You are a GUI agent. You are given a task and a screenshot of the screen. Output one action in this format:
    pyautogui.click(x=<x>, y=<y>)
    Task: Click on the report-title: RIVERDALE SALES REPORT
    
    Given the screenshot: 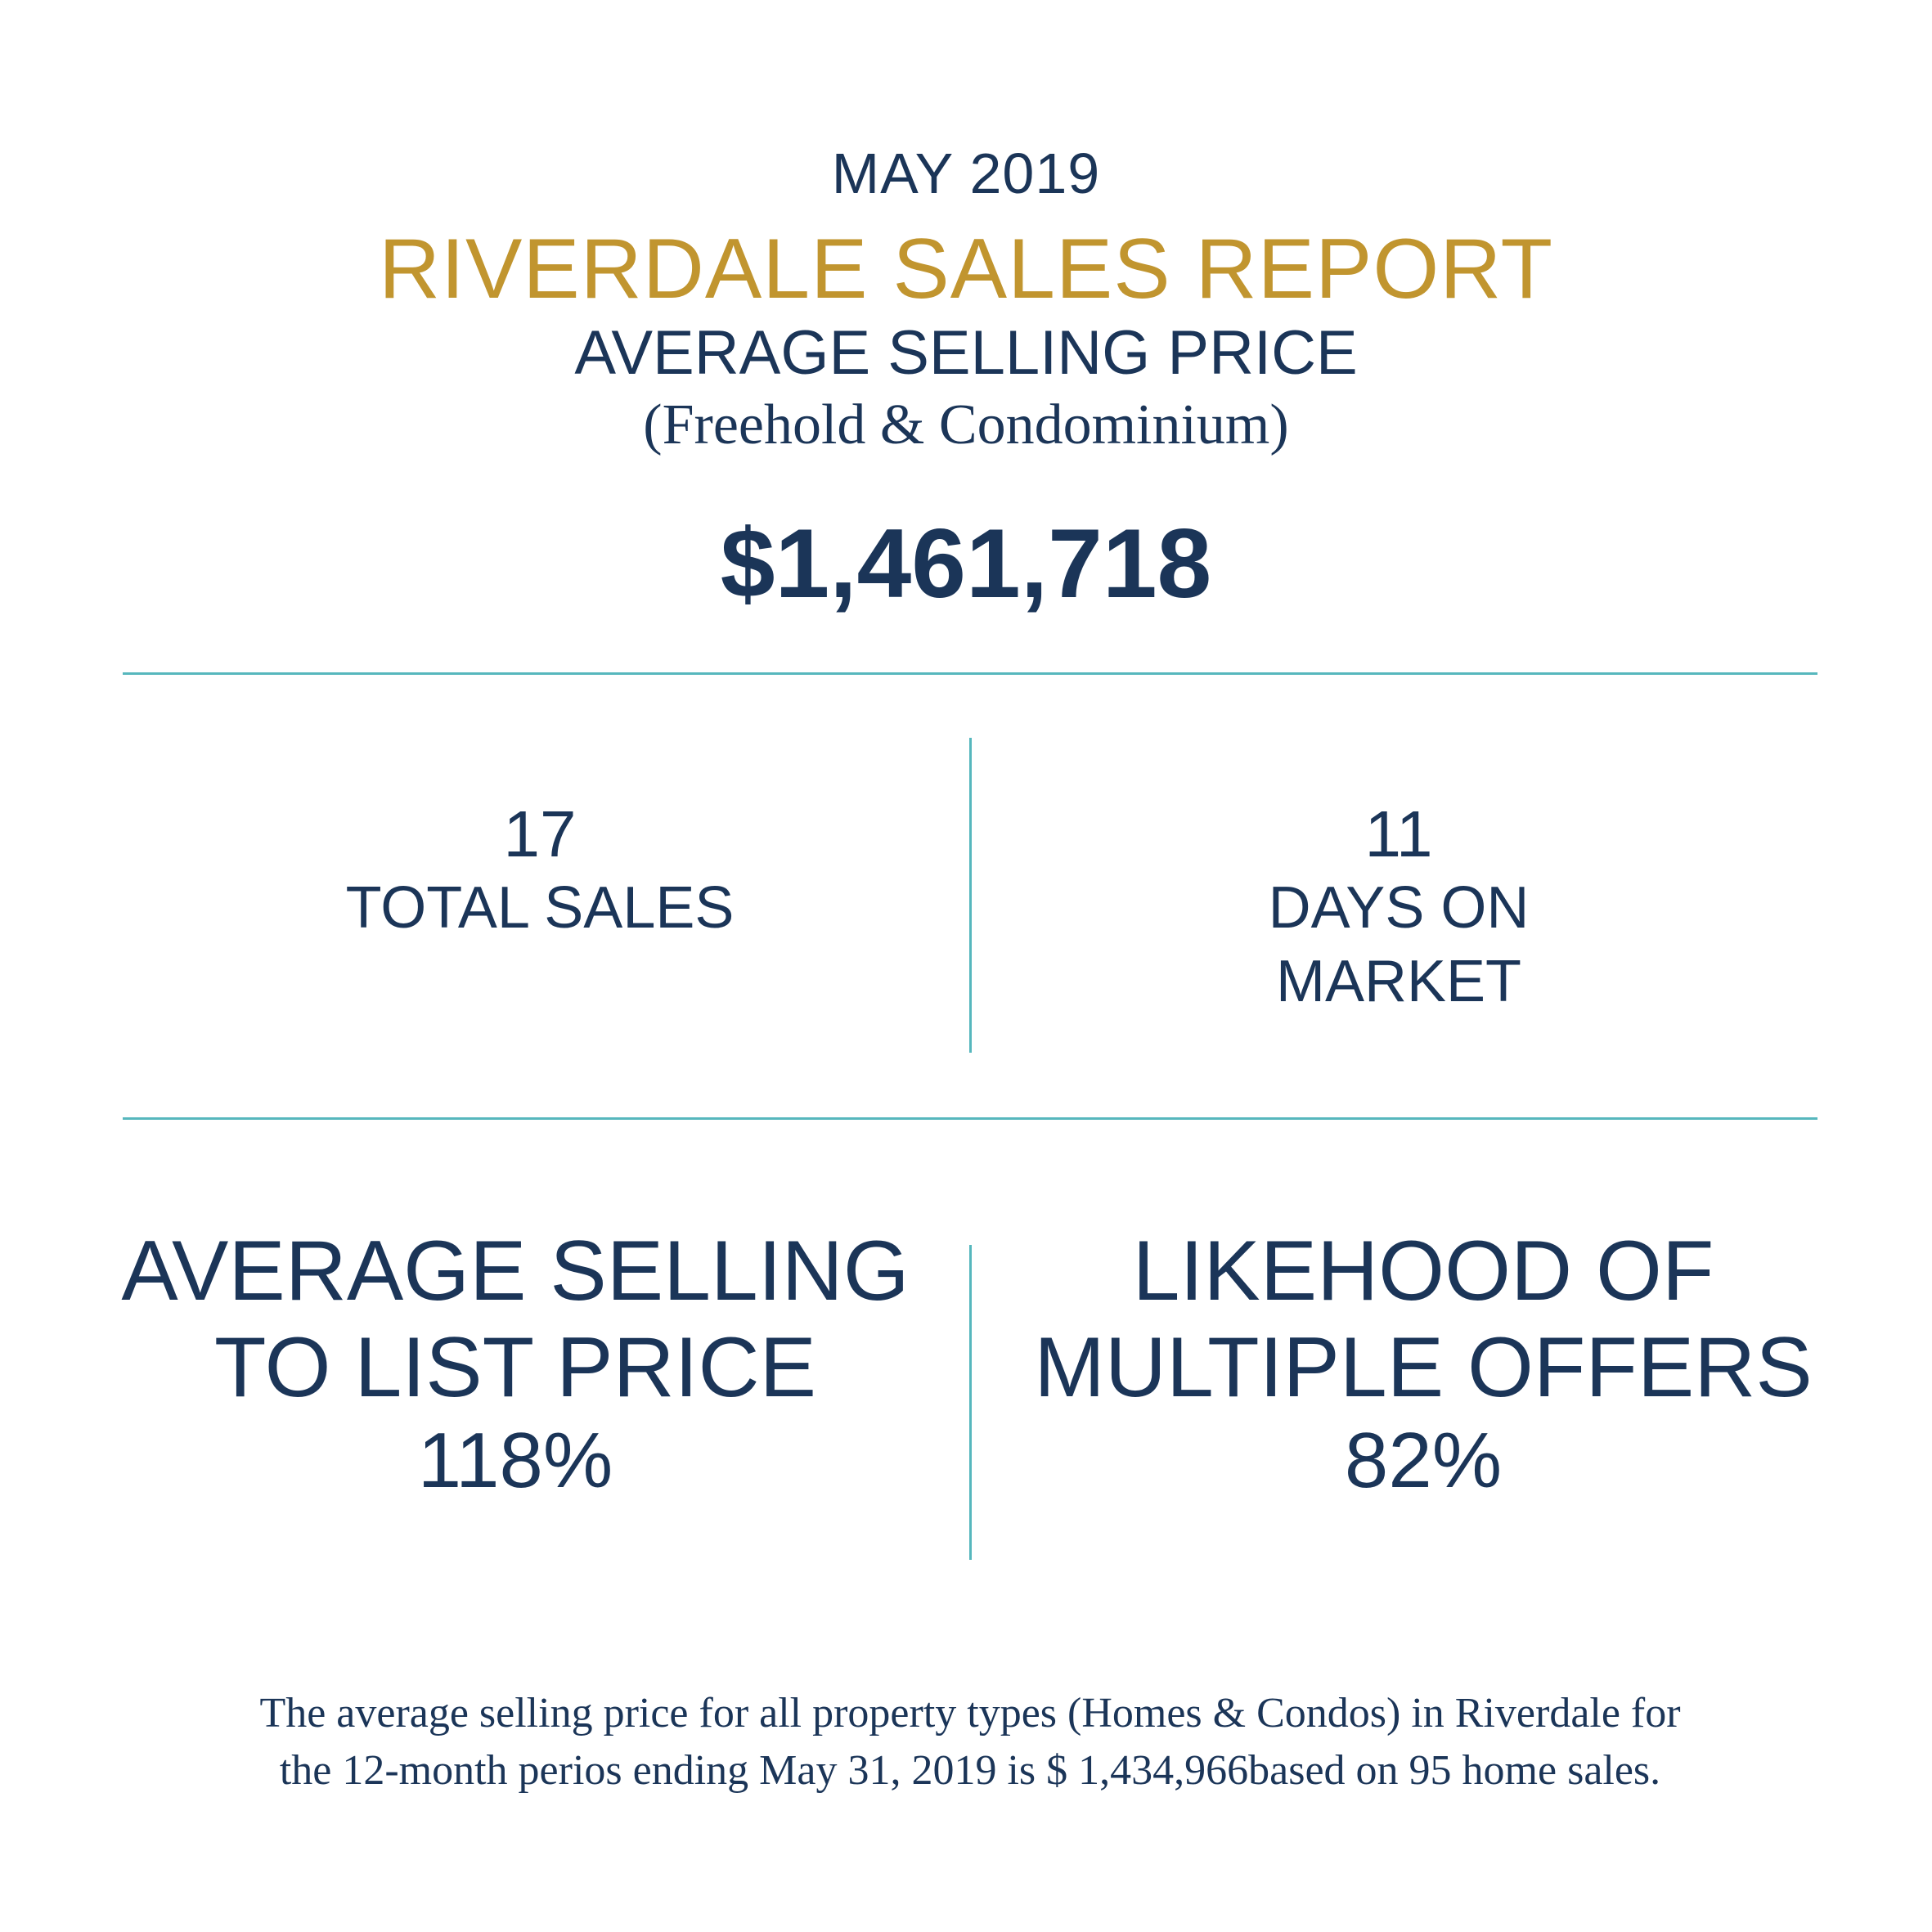 What is the action you would take?
    pyautogui.click(x=966, y=270)
    